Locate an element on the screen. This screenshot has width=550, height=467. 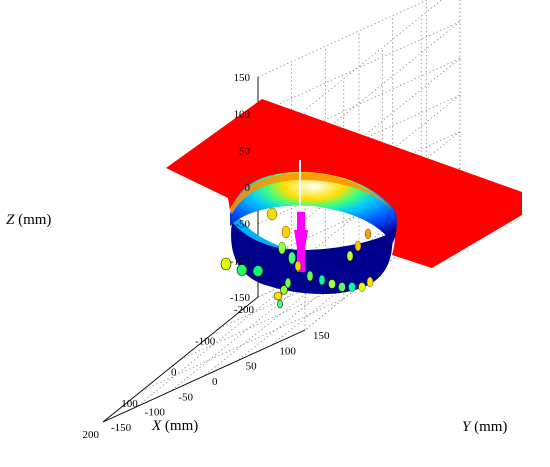
y-tick-label: -150 is located at coordinates (121, 428).